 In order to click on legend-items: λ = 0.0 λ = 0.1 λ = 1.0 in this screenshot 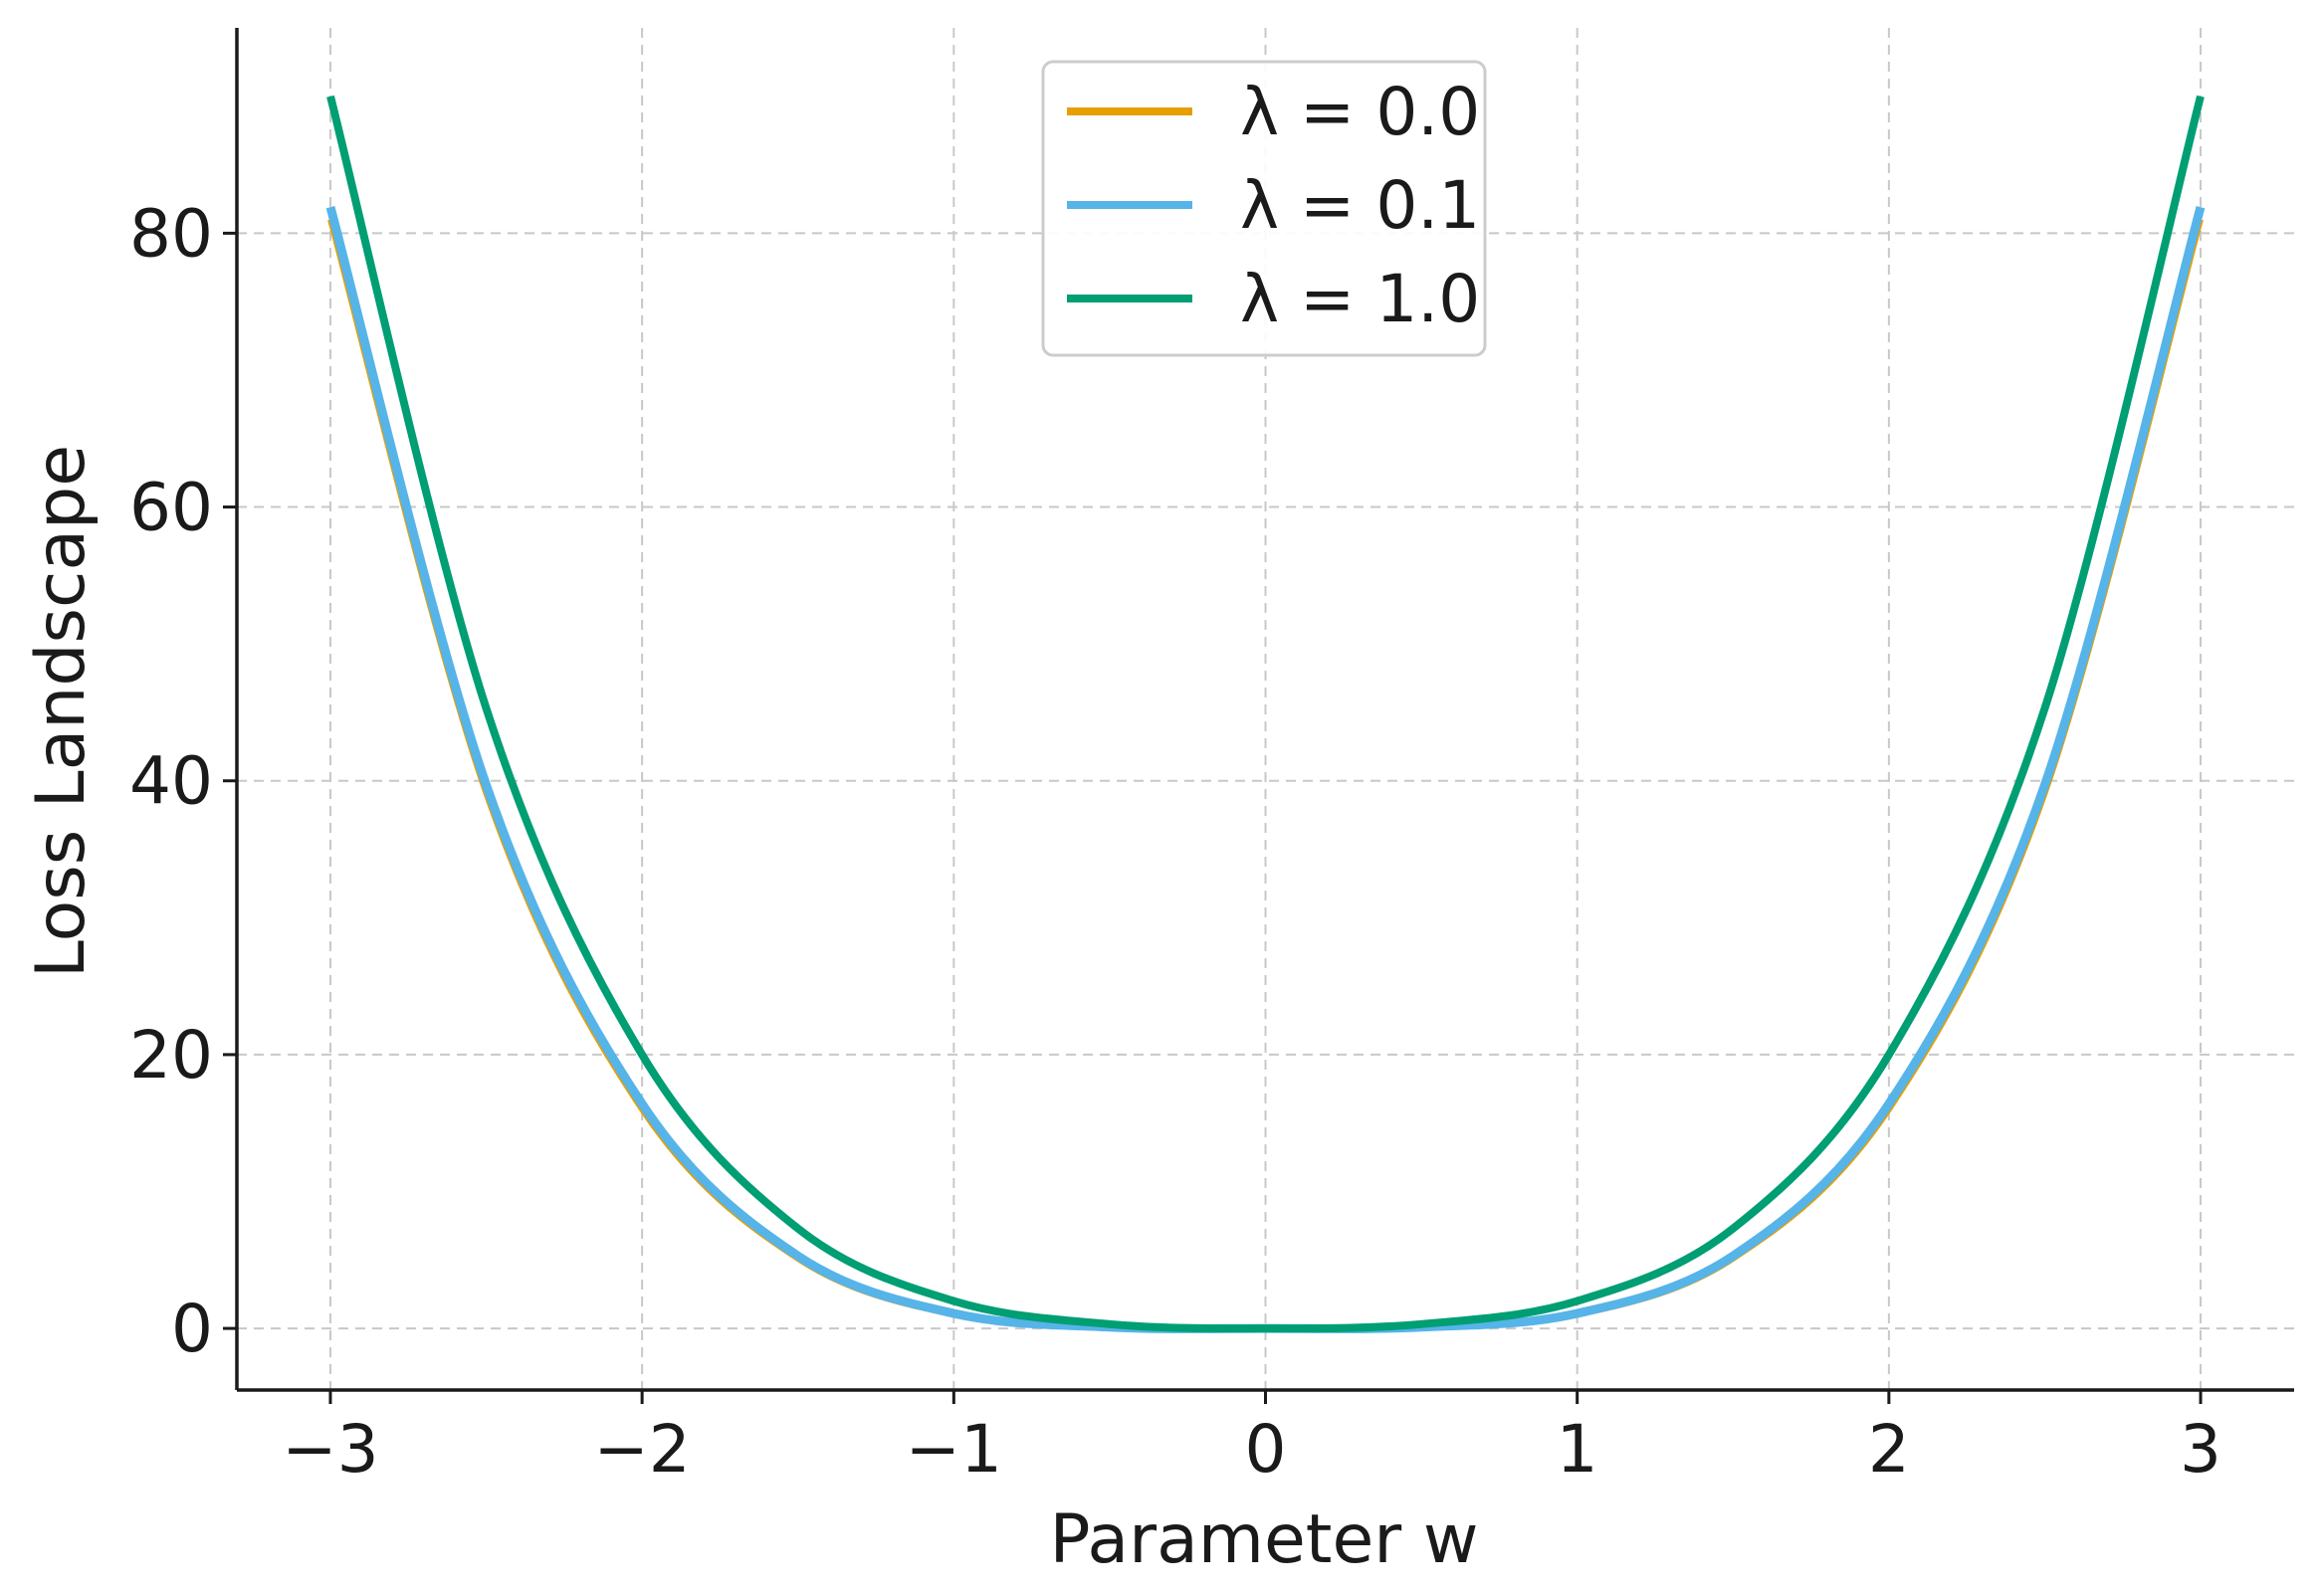, I will do `click(1274, 205)`.